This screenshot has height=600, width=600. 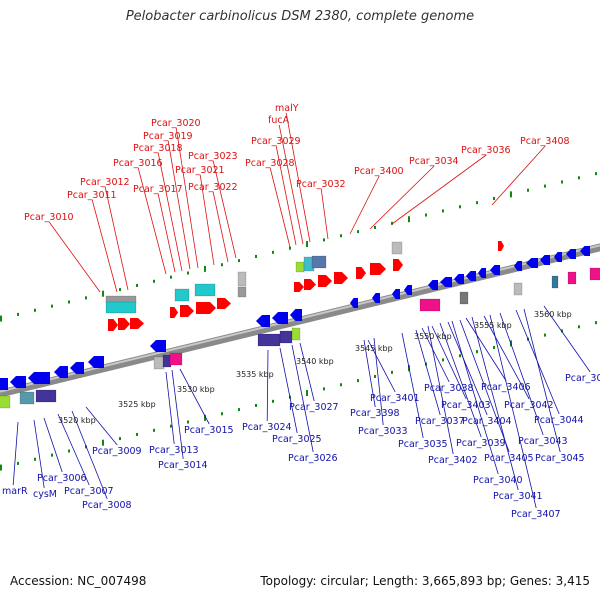 I want to click on scale-label: 3525 kbp, so click(x=137, y=404).